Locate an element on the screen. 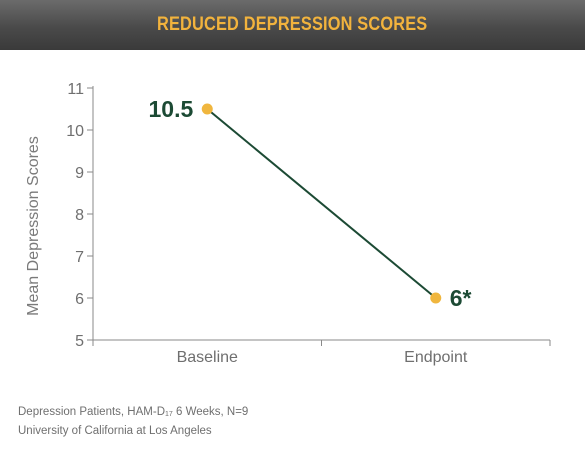 This screenshot has height=452, width=585. footnote-line-1-prefix: Depression Patients, HAM-D is located at coordinates (91, 412).